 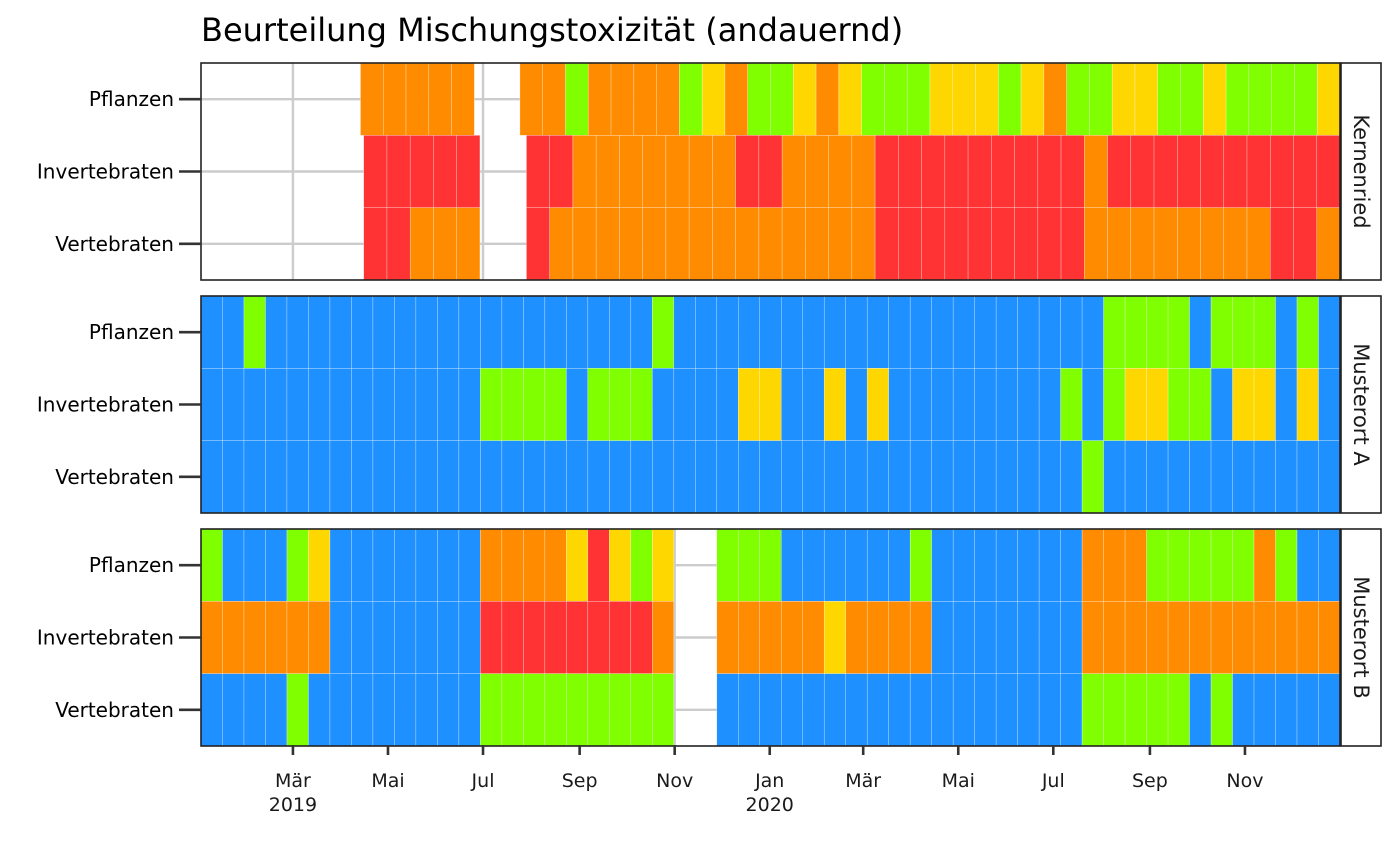 What do you see at coordinates (293, 805) in the screenshot?
I see `x-tick-year-label: 2019` at bounding box center [293, 805].